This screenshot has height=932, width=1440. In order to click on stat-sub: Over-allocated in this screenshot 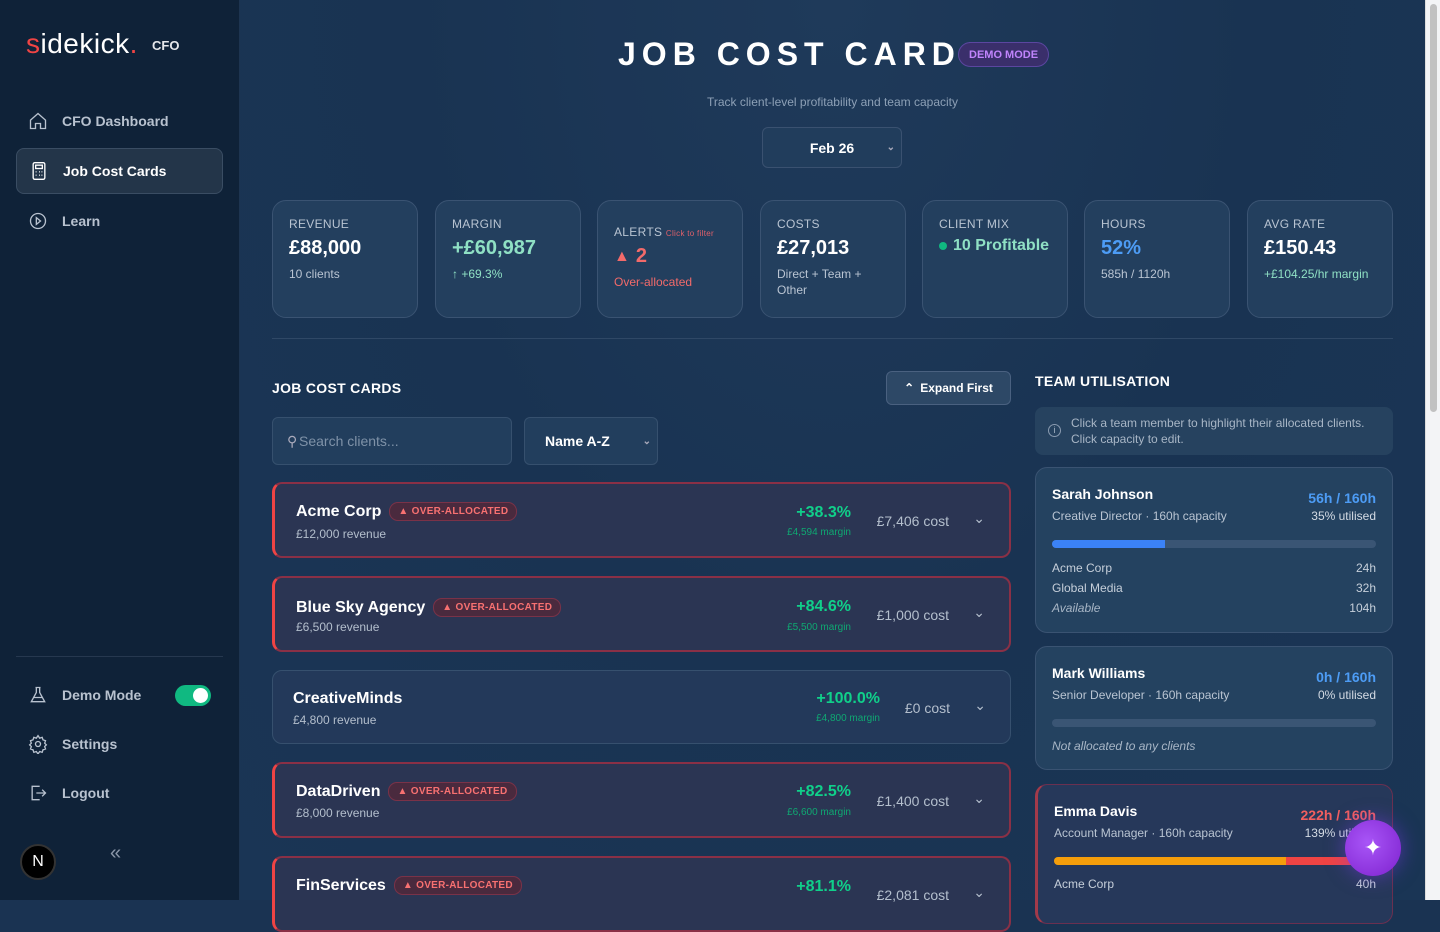, I will do `click(653, 282)`.